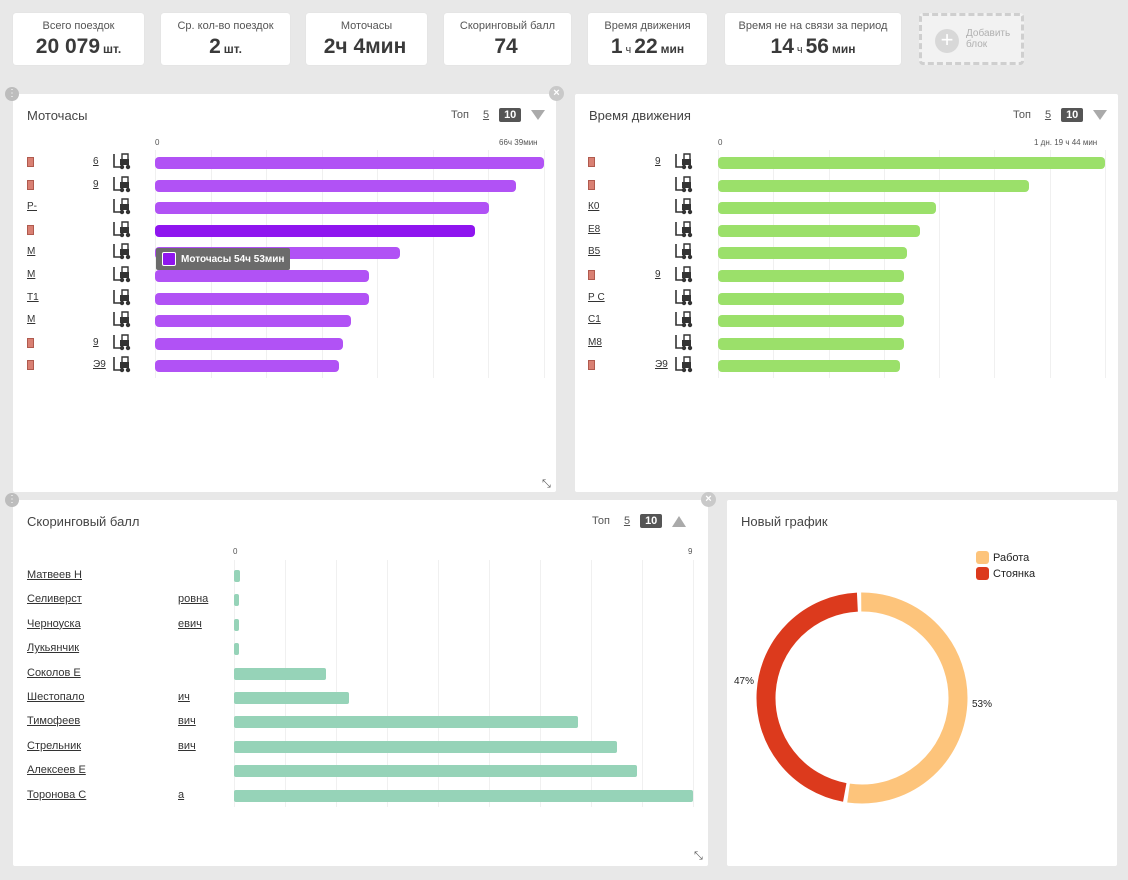 The image size is (1128, 880). I want to click on driver-name-link: Матвеев Н, so click(54, 575).